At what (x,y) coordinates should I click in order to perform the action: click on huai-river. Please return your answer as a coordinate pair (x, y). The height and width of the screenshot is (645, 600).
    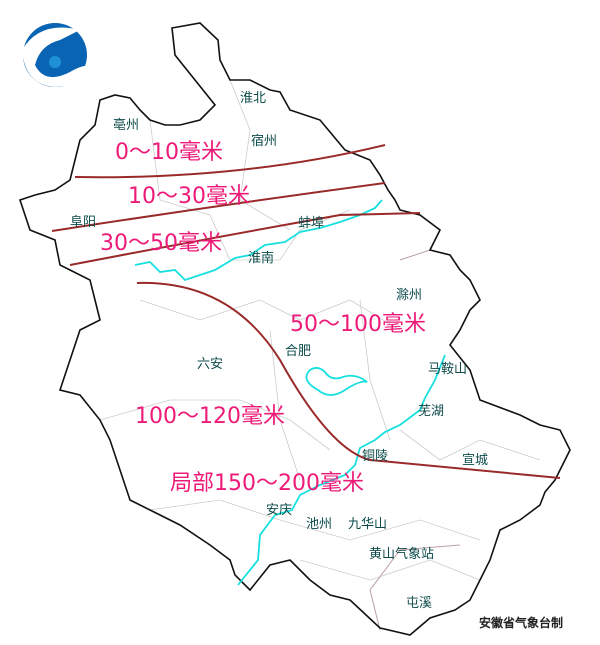
    Looking at the image, I should click on (258, 240).